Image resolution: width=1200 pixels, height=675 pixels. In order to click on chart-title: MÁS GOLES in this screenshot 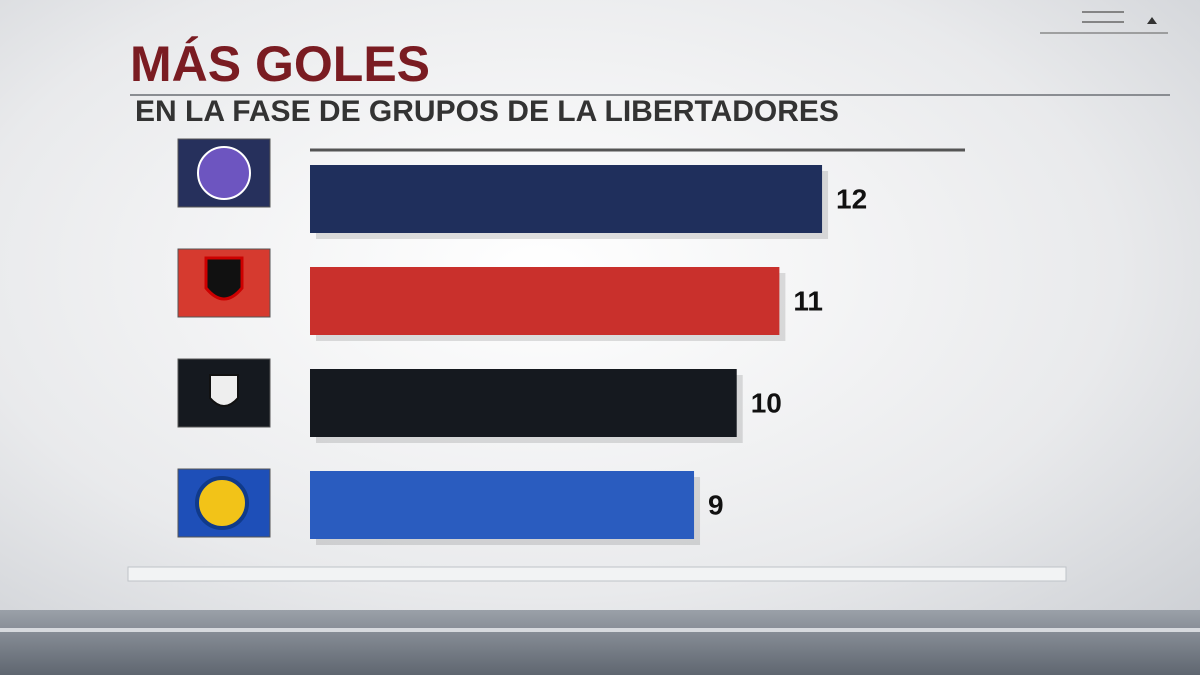, I will do `click(280, 64)`.